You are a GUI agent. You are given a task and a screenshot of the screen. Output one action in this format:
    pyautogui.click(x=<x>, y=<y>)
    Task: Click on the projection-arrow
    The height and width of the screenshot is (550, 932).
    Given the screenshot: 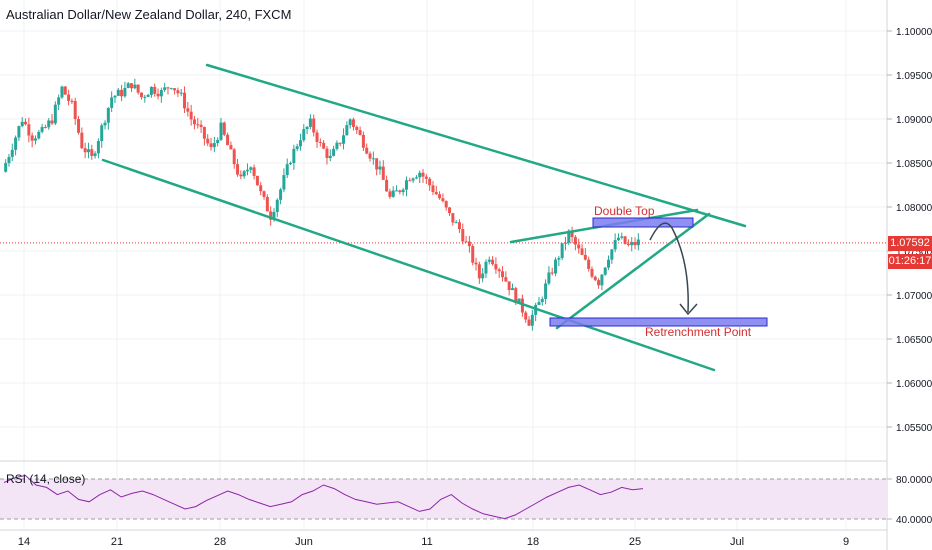 What is the action you would take?
    pyautogui.click(x=669, y=267)
    